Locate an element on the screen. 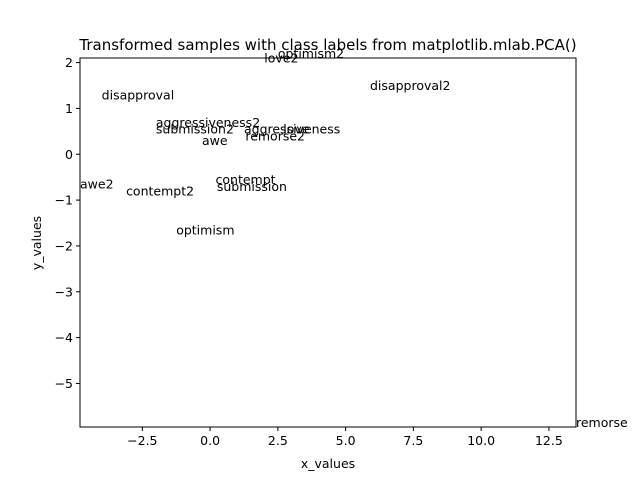  y-tick-label: −4 is located at coordinates (64, 337).